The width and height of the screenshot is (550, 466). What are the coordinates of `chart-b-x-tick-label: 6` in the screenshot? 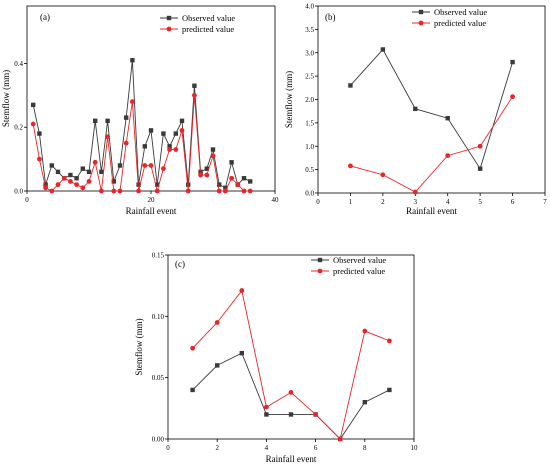 It's located at (513, 202).